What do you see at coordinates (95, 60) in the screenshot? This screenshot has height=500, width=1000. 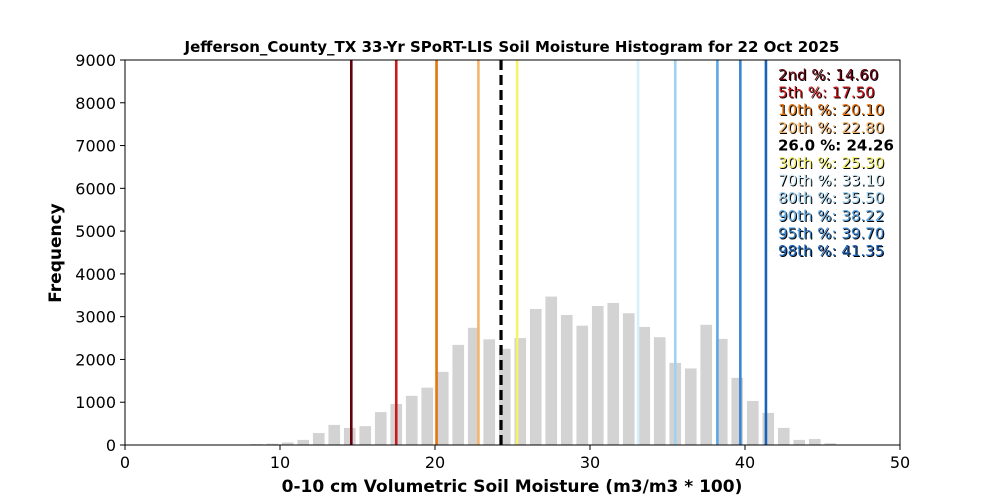 I see `y-tick-label: 9000` at bounding box center [95, 60].